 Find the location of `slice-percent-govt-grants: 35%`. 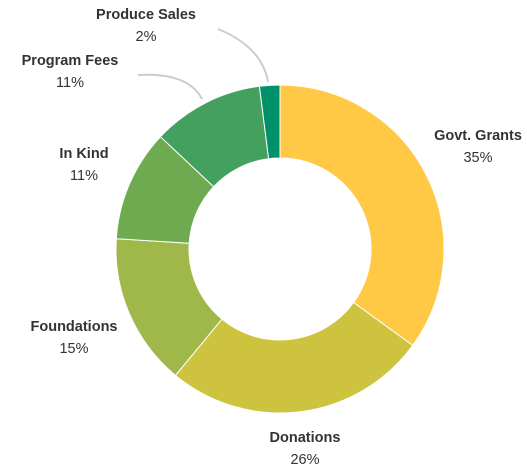

slice-percent-govt-grants: 35% is located at coordinates (477, 158).